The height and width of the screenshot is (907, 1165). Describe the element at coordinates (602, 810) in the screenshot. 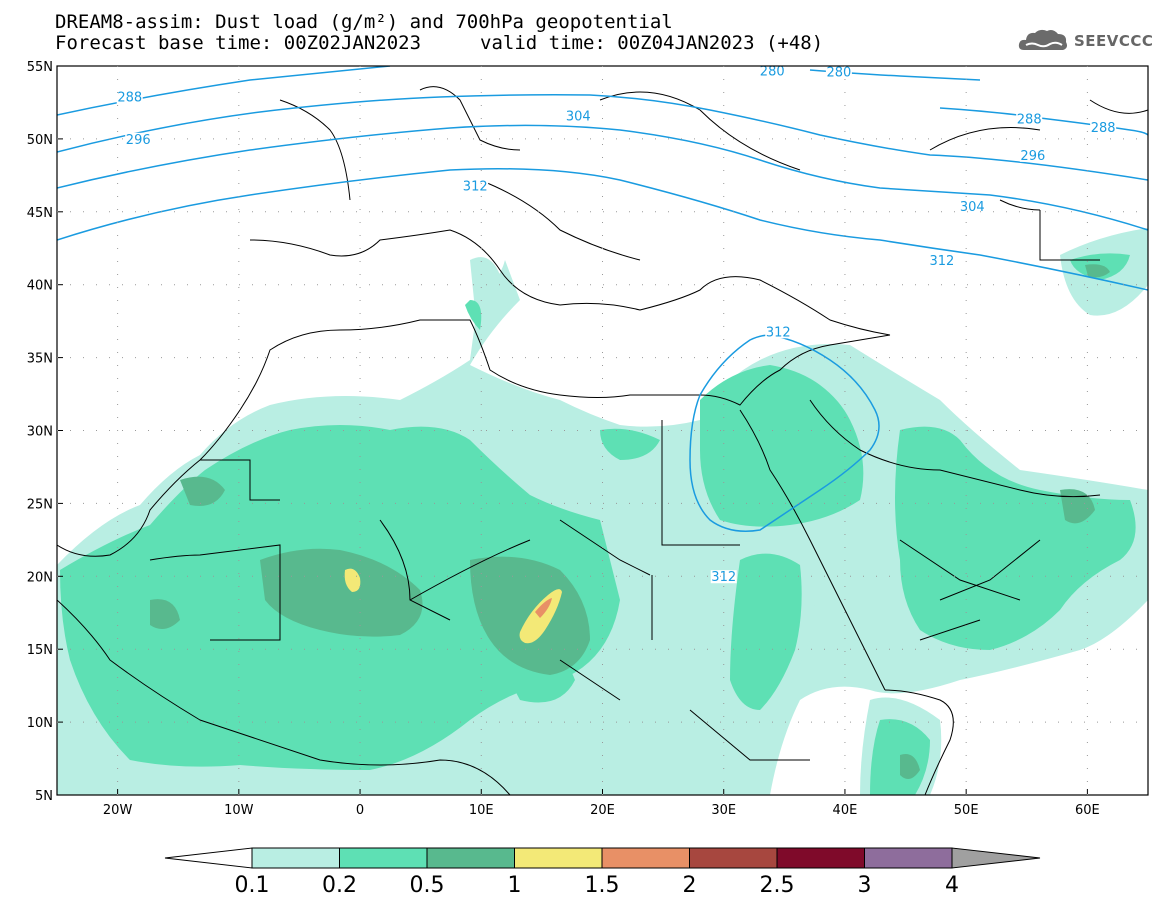

I see `lon-tick-label: 20E` at that location.